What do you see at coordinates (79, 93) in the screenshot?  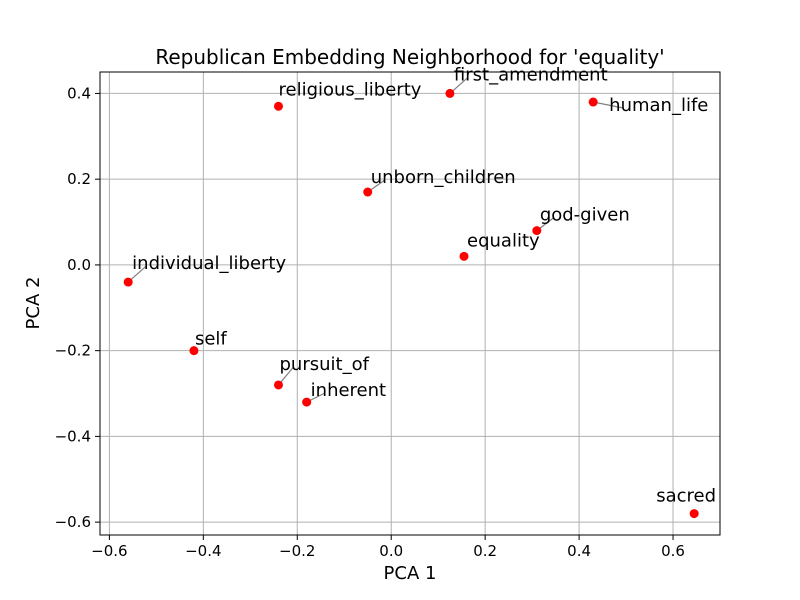 I see `y-tick-label: 0.4` at bounding box center [79, 93].